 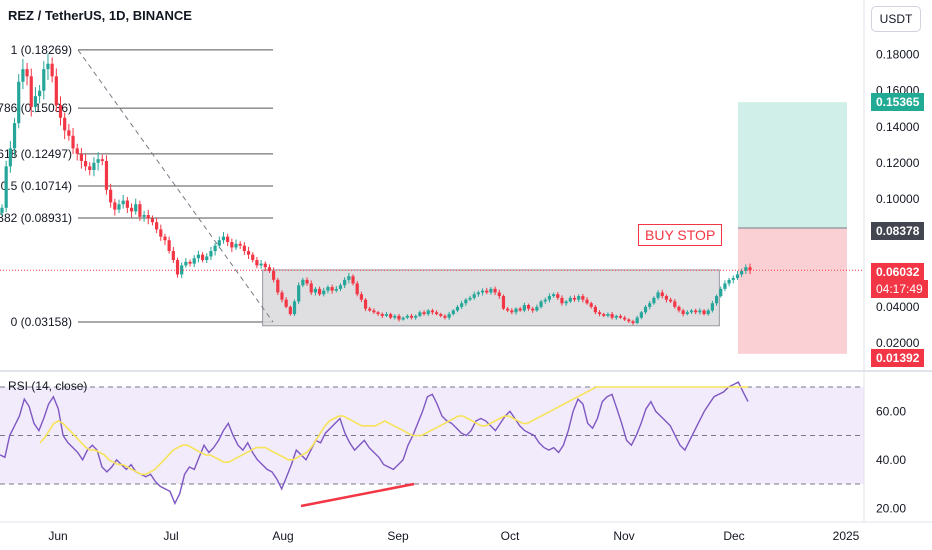 What do you see at coordinates (41, 322) in the screenshot?
I see `fib-level-label: 0 (0.03158)` at bounding box center [41, 322].